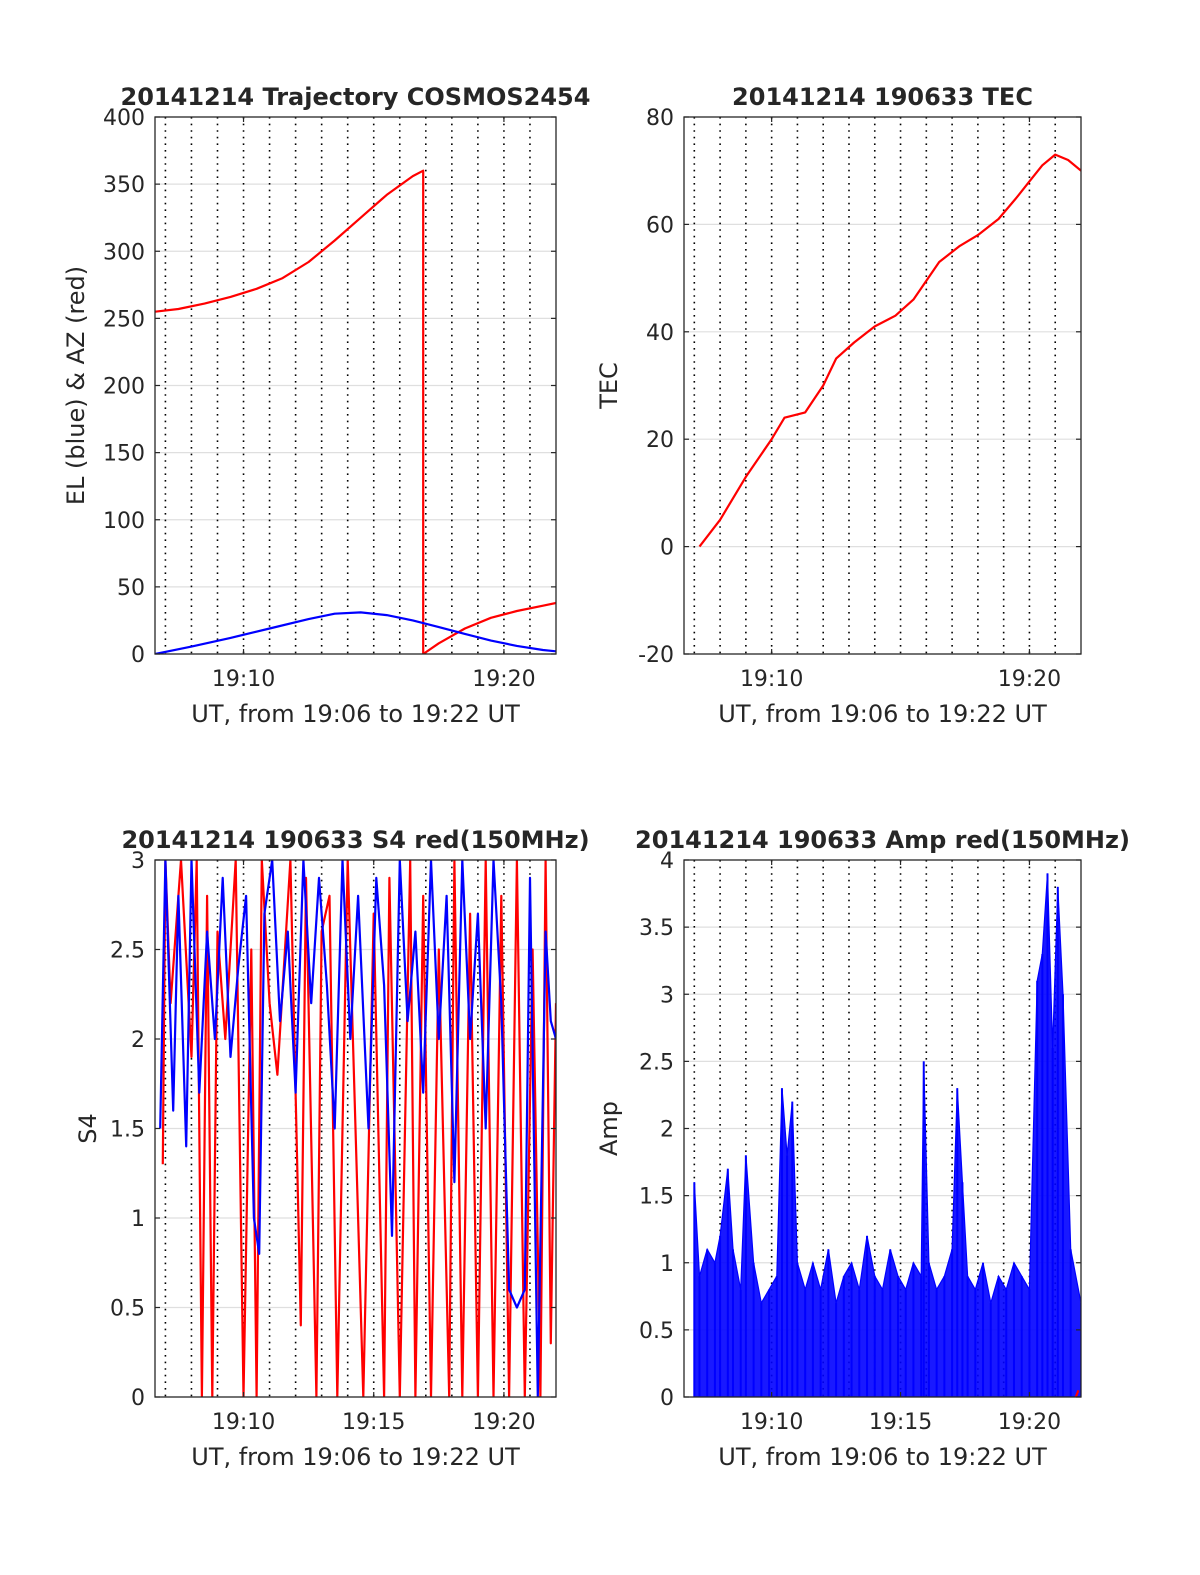  I want to click on y-axis-label: Amp, so click(609, 1128).